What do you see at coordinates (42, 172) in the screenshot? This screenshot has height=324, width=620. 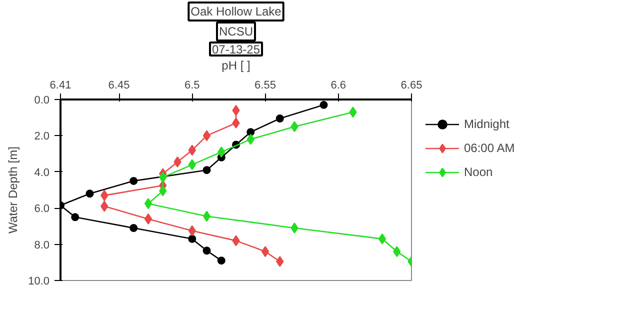 I see `y-tick-label: 4.0` at bounding box center [42, 172].